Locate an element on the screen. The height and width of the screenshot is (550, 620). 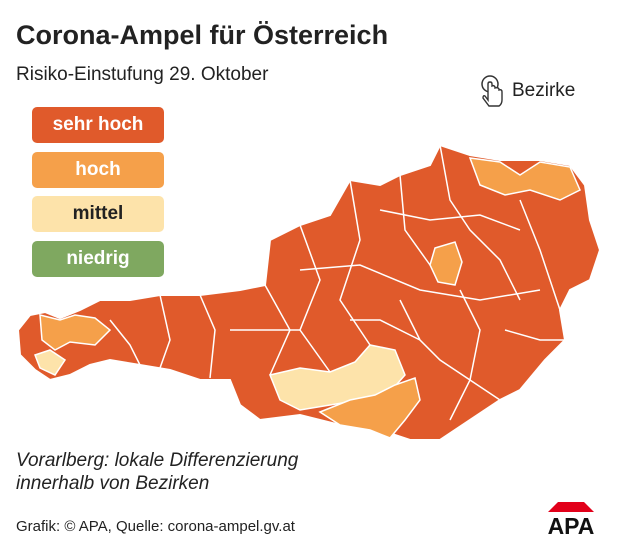
title: Corona-Ampel für Österreich is located at coordinates (202, 35).